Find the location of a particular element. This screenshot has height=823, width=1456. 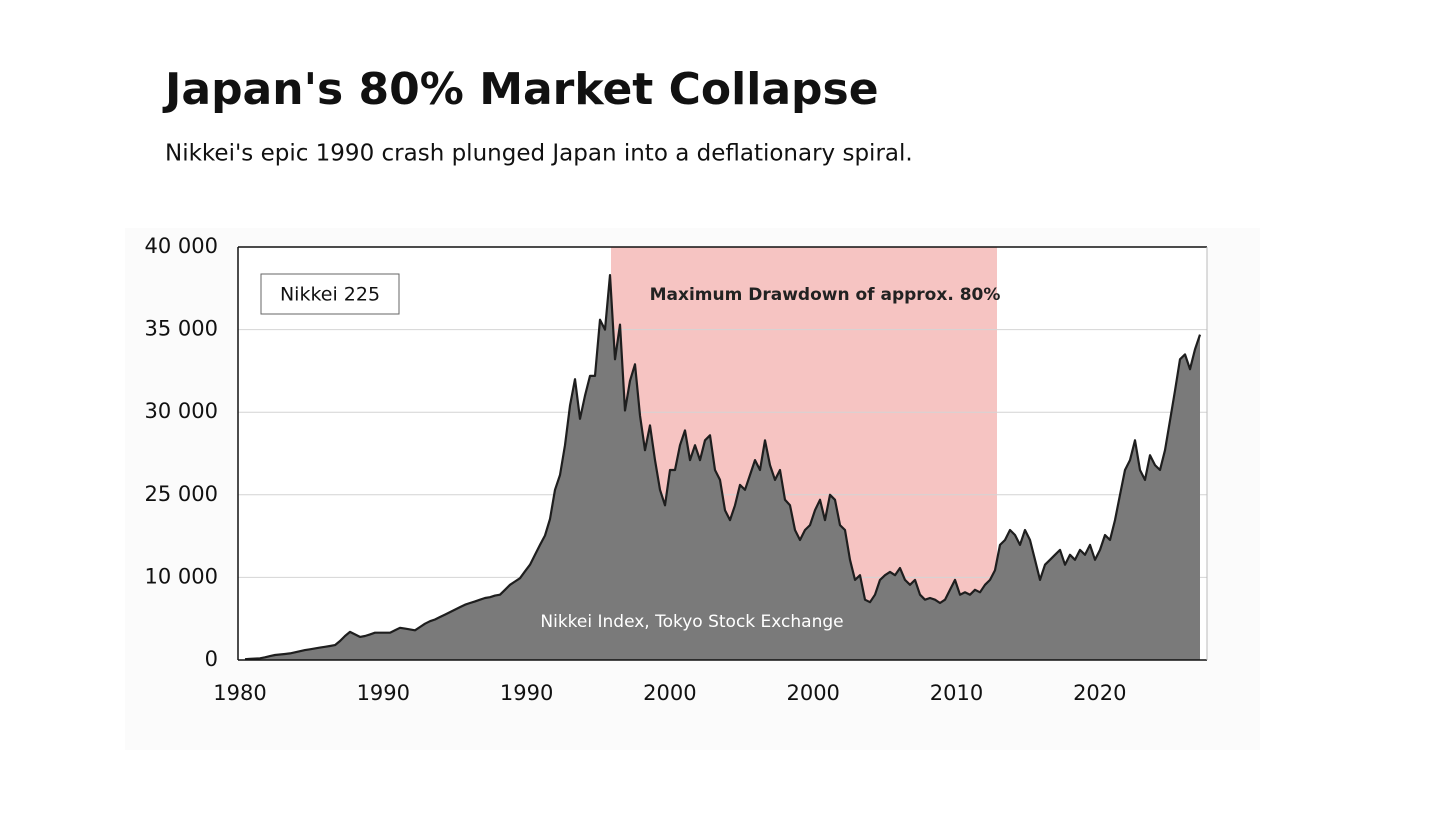

annotation: Maximum Drawdown of approx. 80% is located at coordinates (825, 295).